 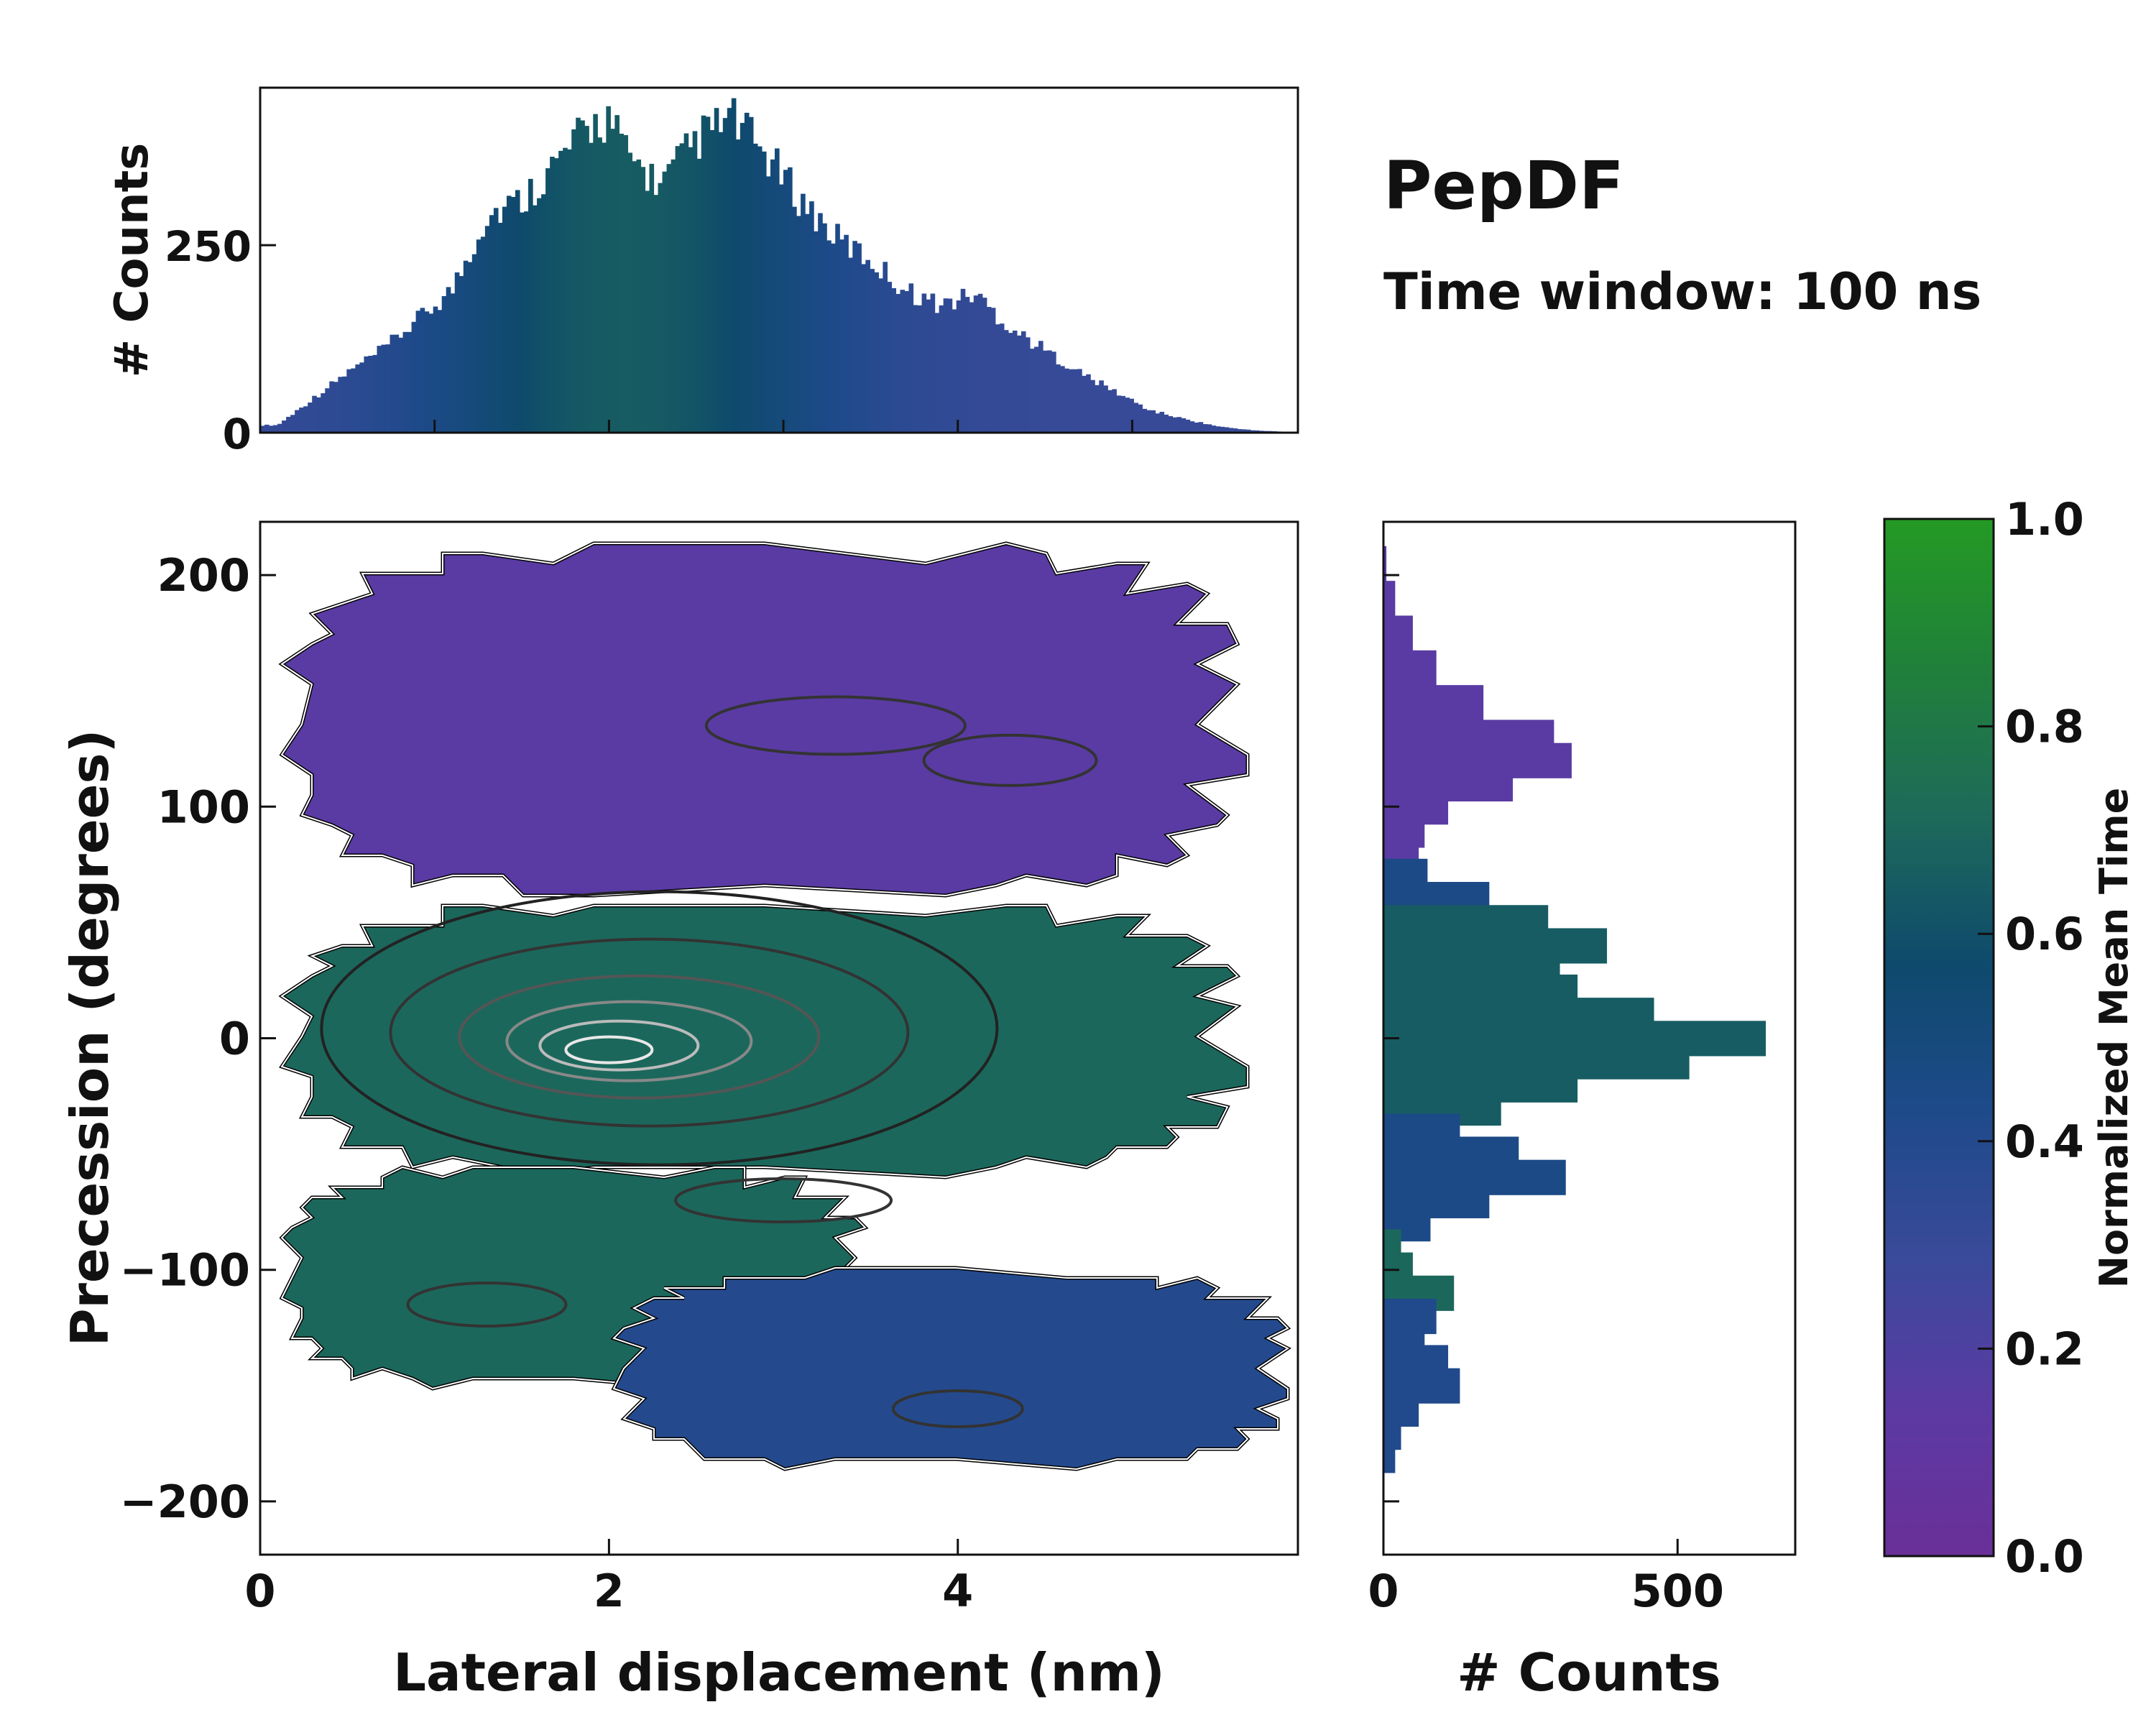 I want to click on figure-title: PepDF, so click(x=1504, y=185).